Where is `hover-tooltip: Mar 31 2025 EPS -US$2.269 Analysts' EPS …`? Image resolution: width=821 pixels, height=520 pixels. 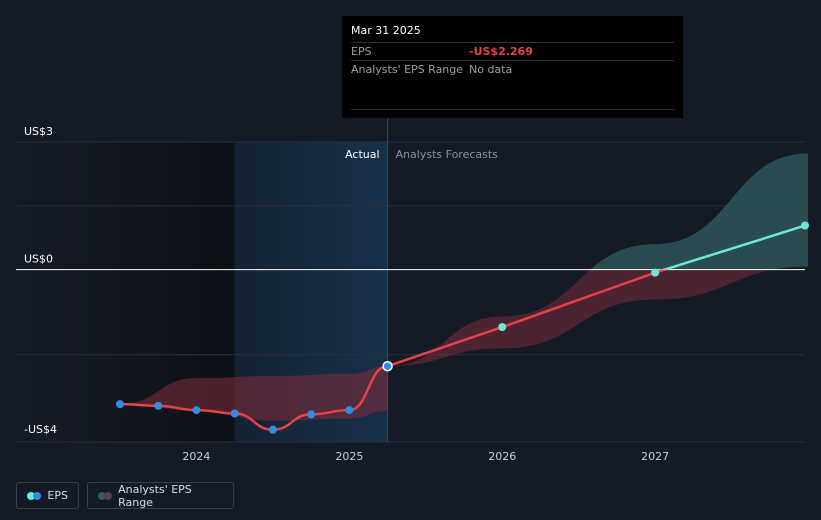
hover-tooltip: Mar 31 2025 EPS -US$2.269 Analysts' EPS … is located at coordinates (512, 67).